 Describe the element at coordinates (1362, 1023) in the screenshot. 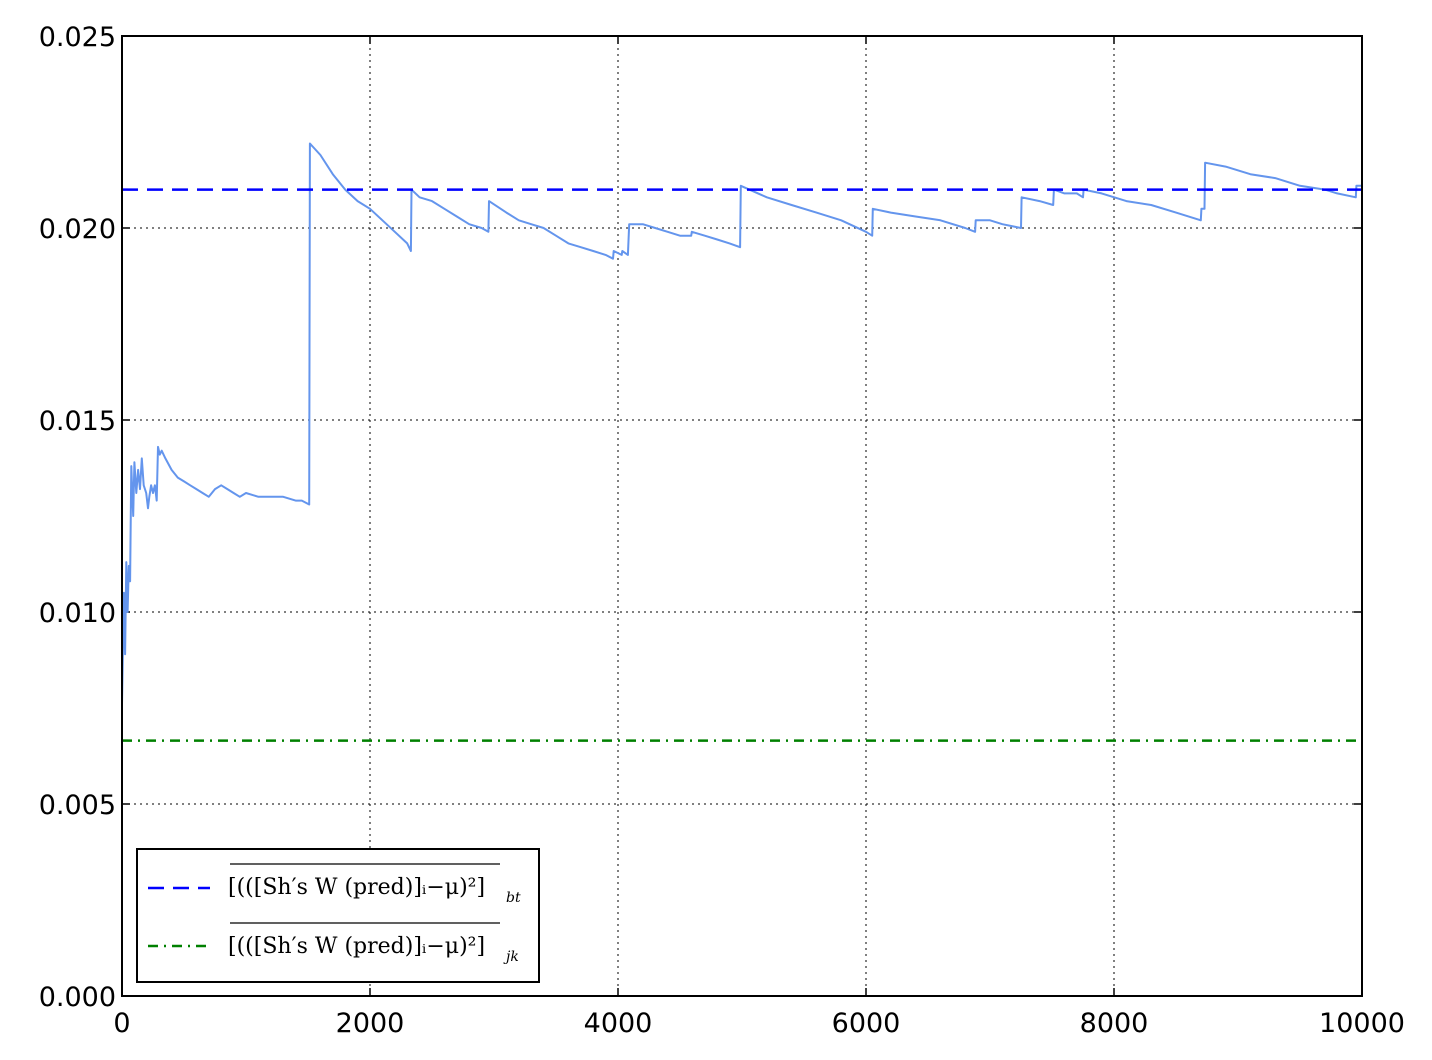

I see `x-tick-label: 10000` at that location.